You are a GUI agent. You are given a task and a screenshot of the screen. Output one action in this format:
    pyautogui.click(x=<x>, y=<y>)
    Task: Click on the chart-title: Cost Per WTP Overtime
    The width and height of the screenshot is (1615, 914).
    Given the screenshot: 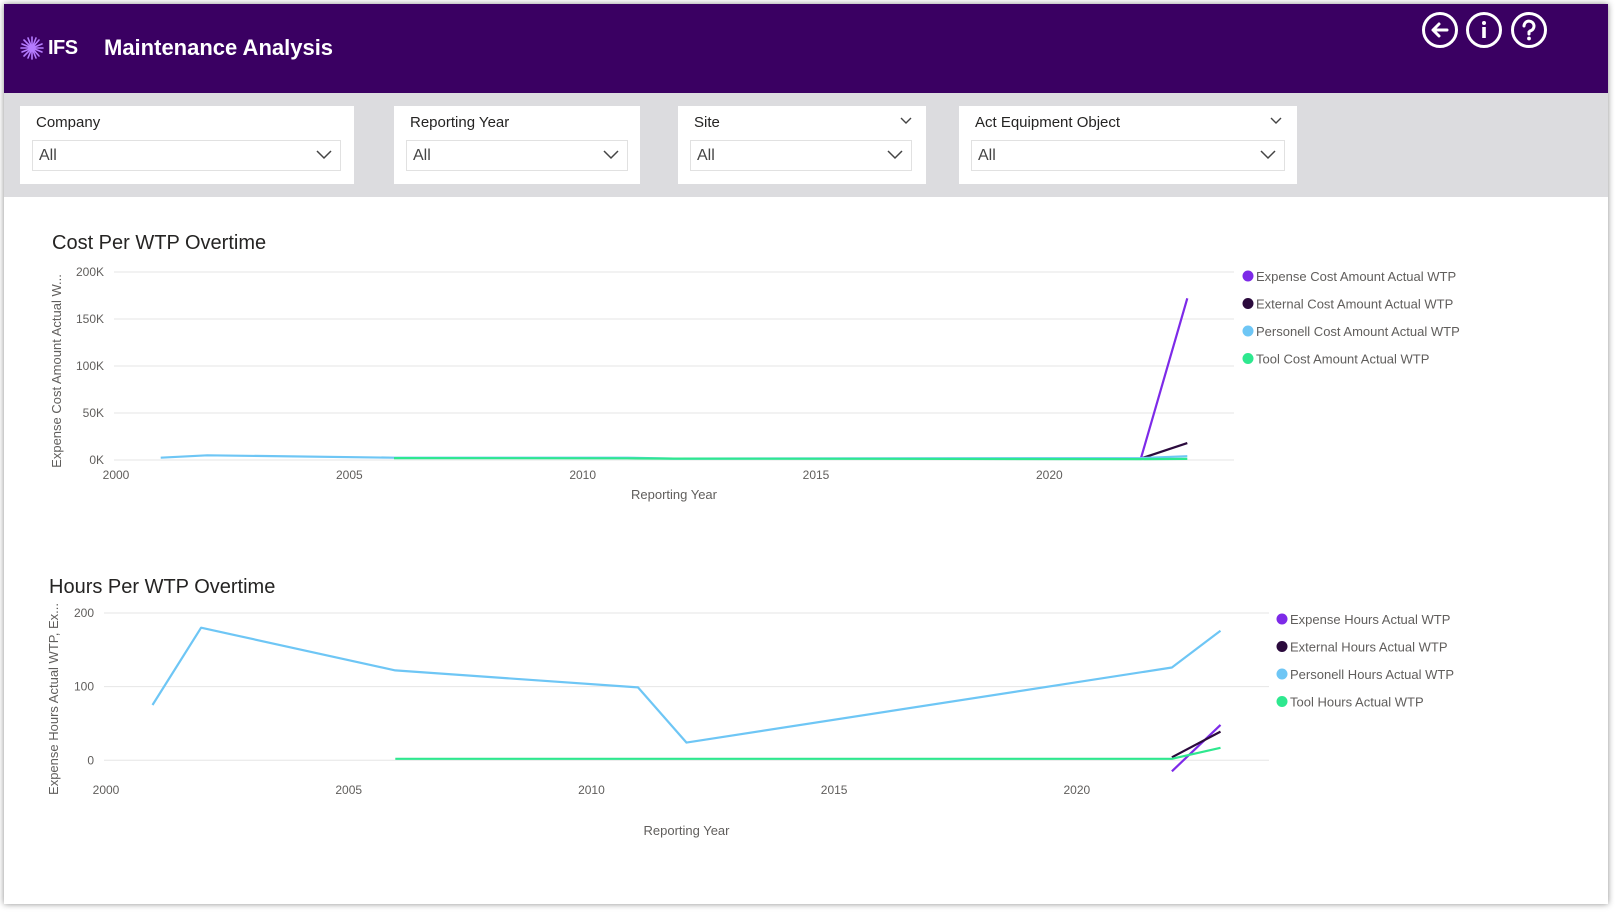 What is the action you would take?
    pyautogui.click(x=159, y=243)
    